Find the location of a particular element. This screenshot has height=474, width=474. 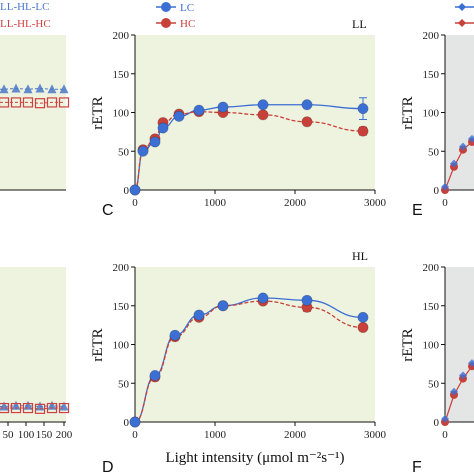

panel-f-series-line is located at coordinates (458, 394).